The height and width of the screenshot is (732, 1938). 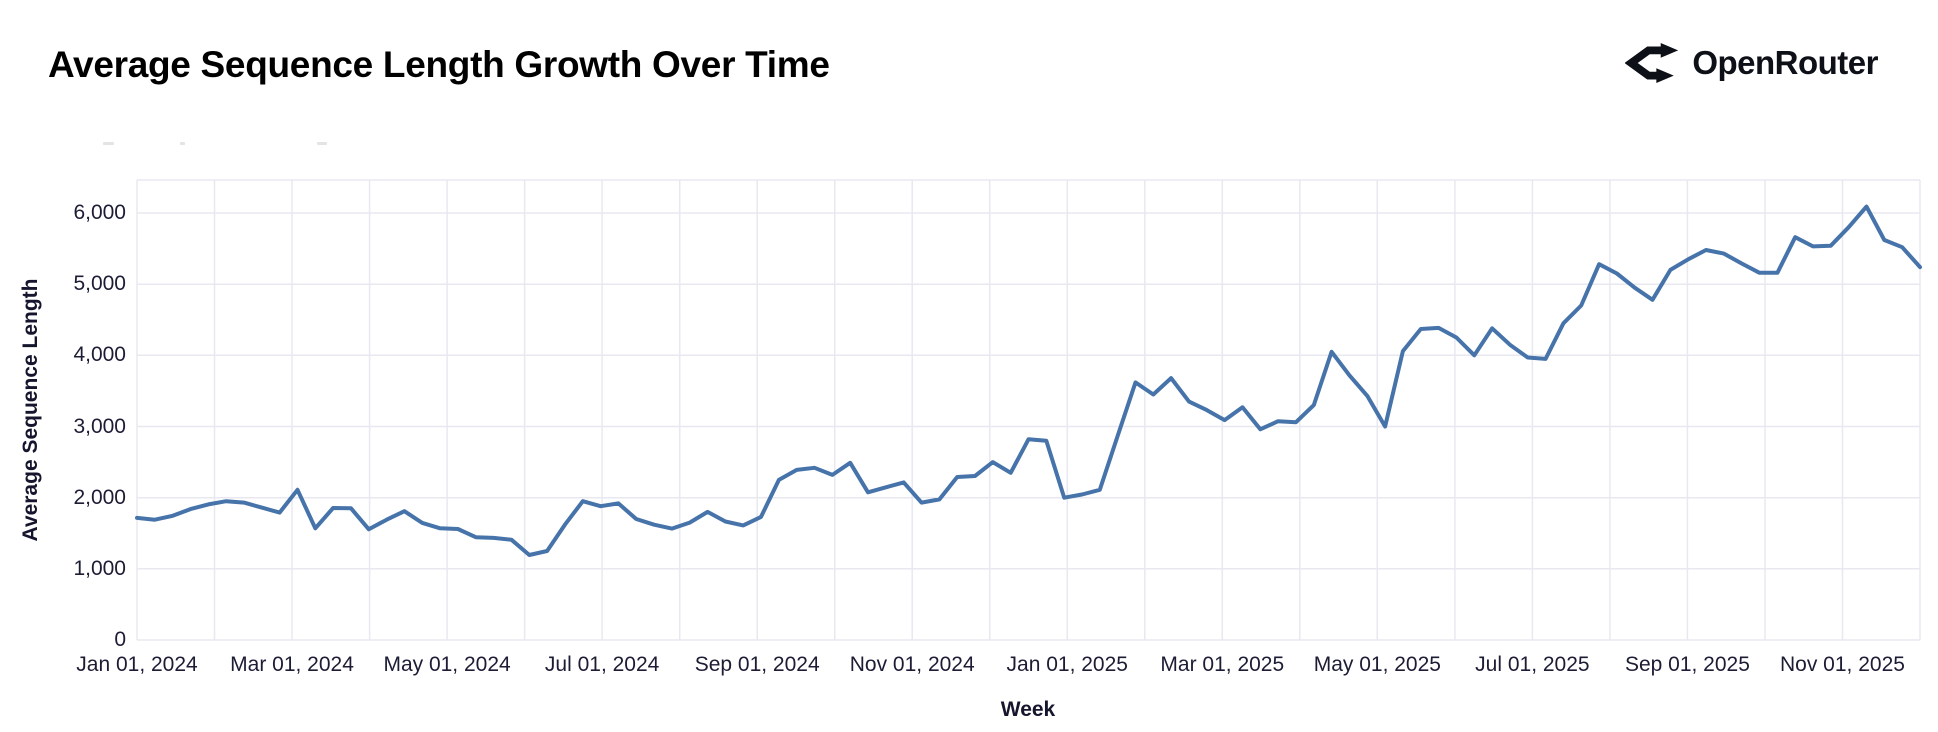 I want to click on openrouter-logo-icon, so click(x=1652, y=63).